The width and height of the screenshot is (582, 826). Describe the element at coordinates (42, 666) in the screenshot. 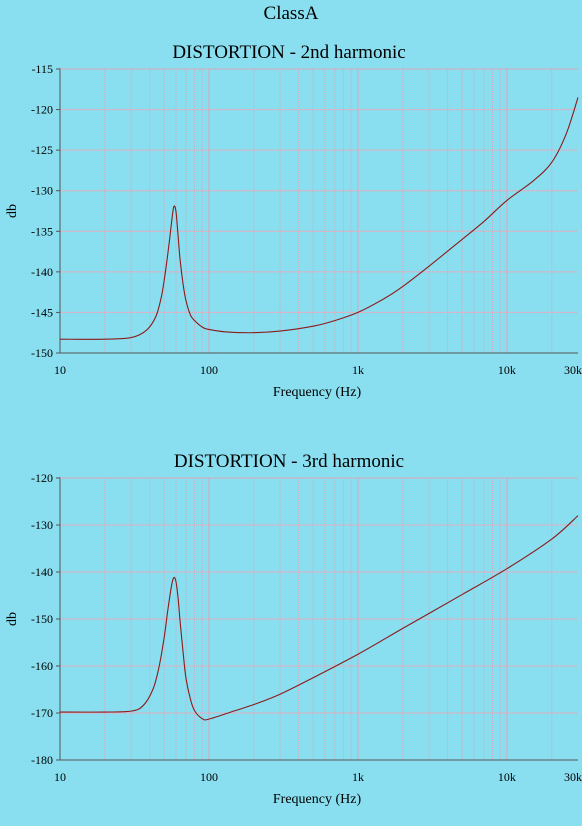

I see `y-tick-label: -160` at that location.